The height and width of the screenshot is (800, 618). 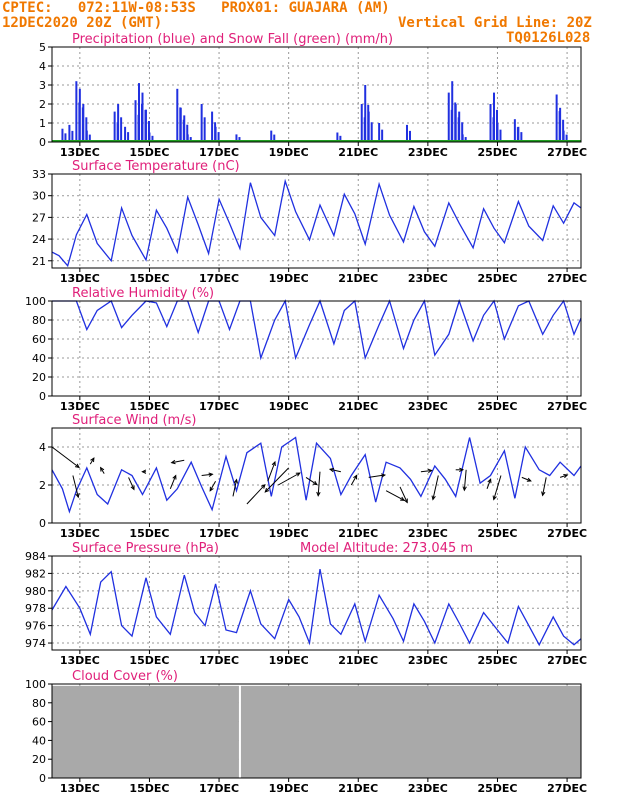 What do you see at coordinates (156, 166) in the screenshot?
I see `chart-title: Surface Temperature (nC)` at bounding box center [156, 166].